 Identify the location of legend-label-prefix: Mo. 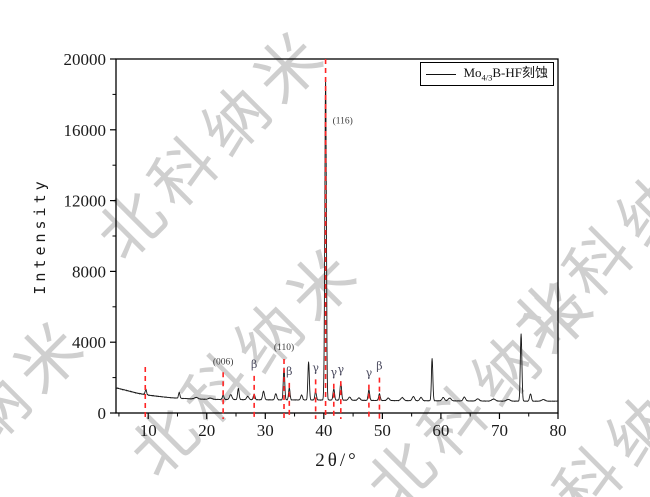
(472, 72).